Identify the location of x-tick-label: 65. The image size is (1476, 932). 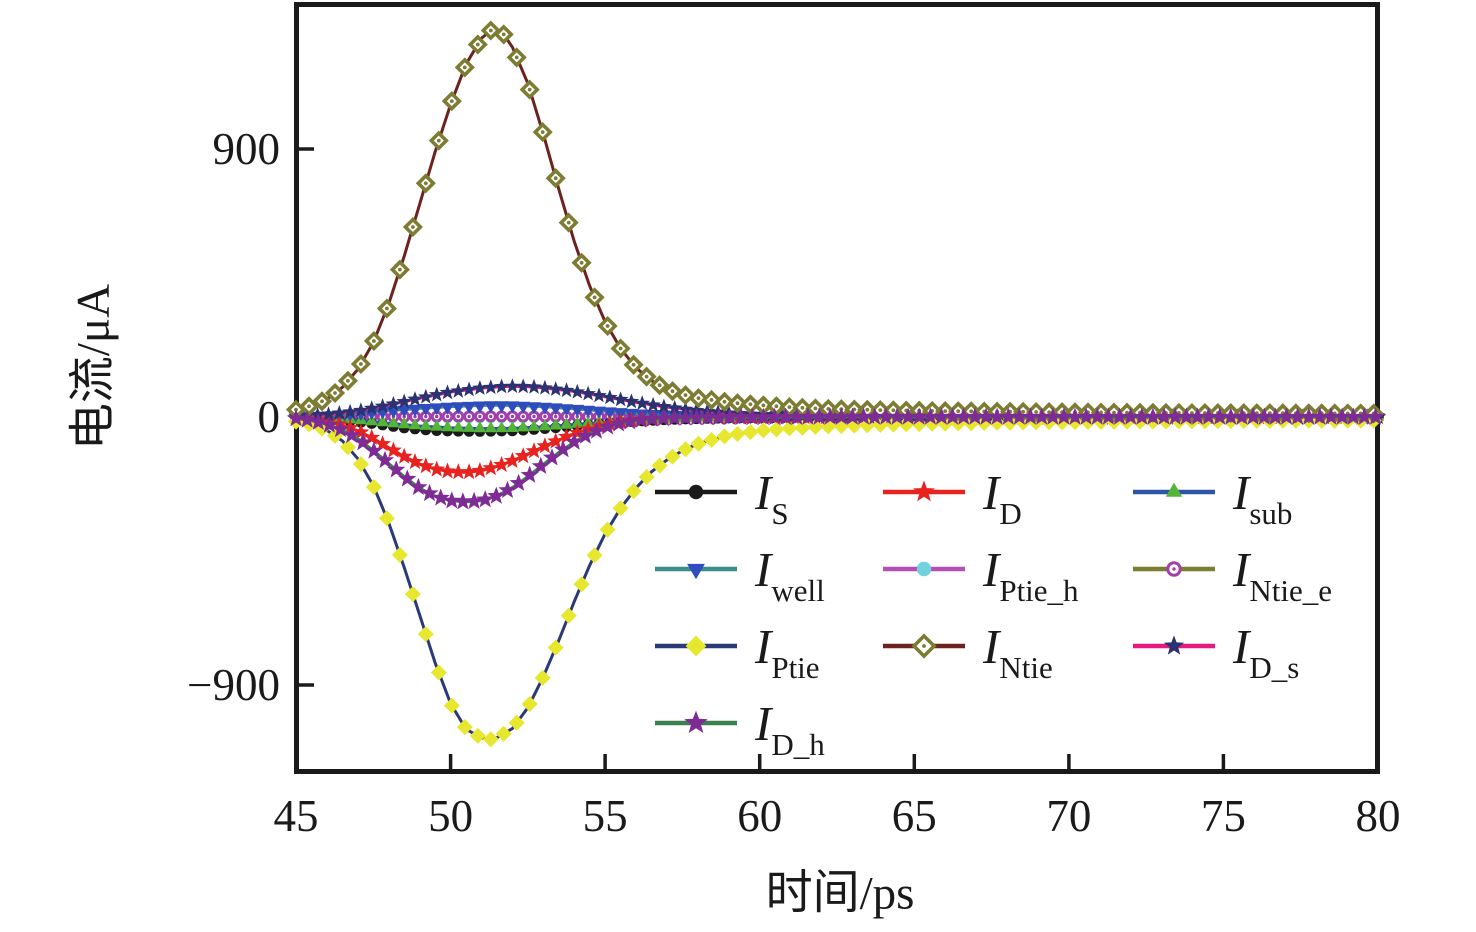
(914, 816).